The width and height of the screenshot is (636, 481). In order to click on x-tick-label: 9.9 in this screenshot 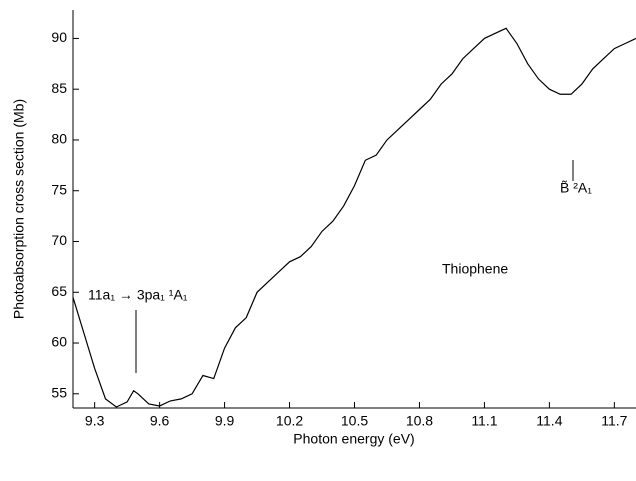, I will do `click(225, 421)`.